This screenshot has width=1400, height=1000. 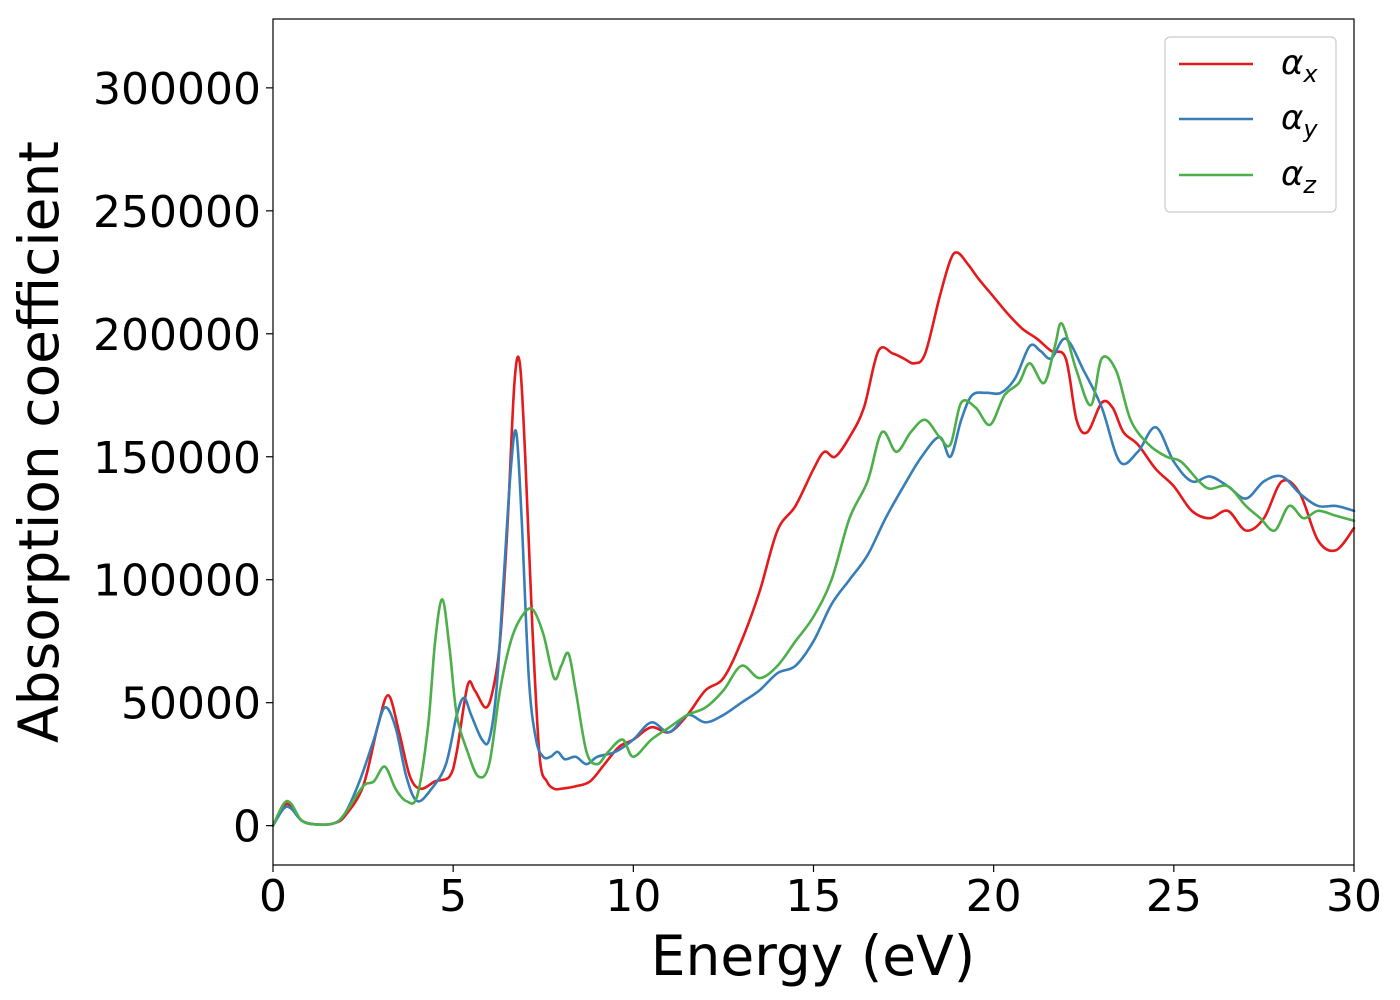 I want to click on y-tick-label: 200000, so click(x=177, y=335).